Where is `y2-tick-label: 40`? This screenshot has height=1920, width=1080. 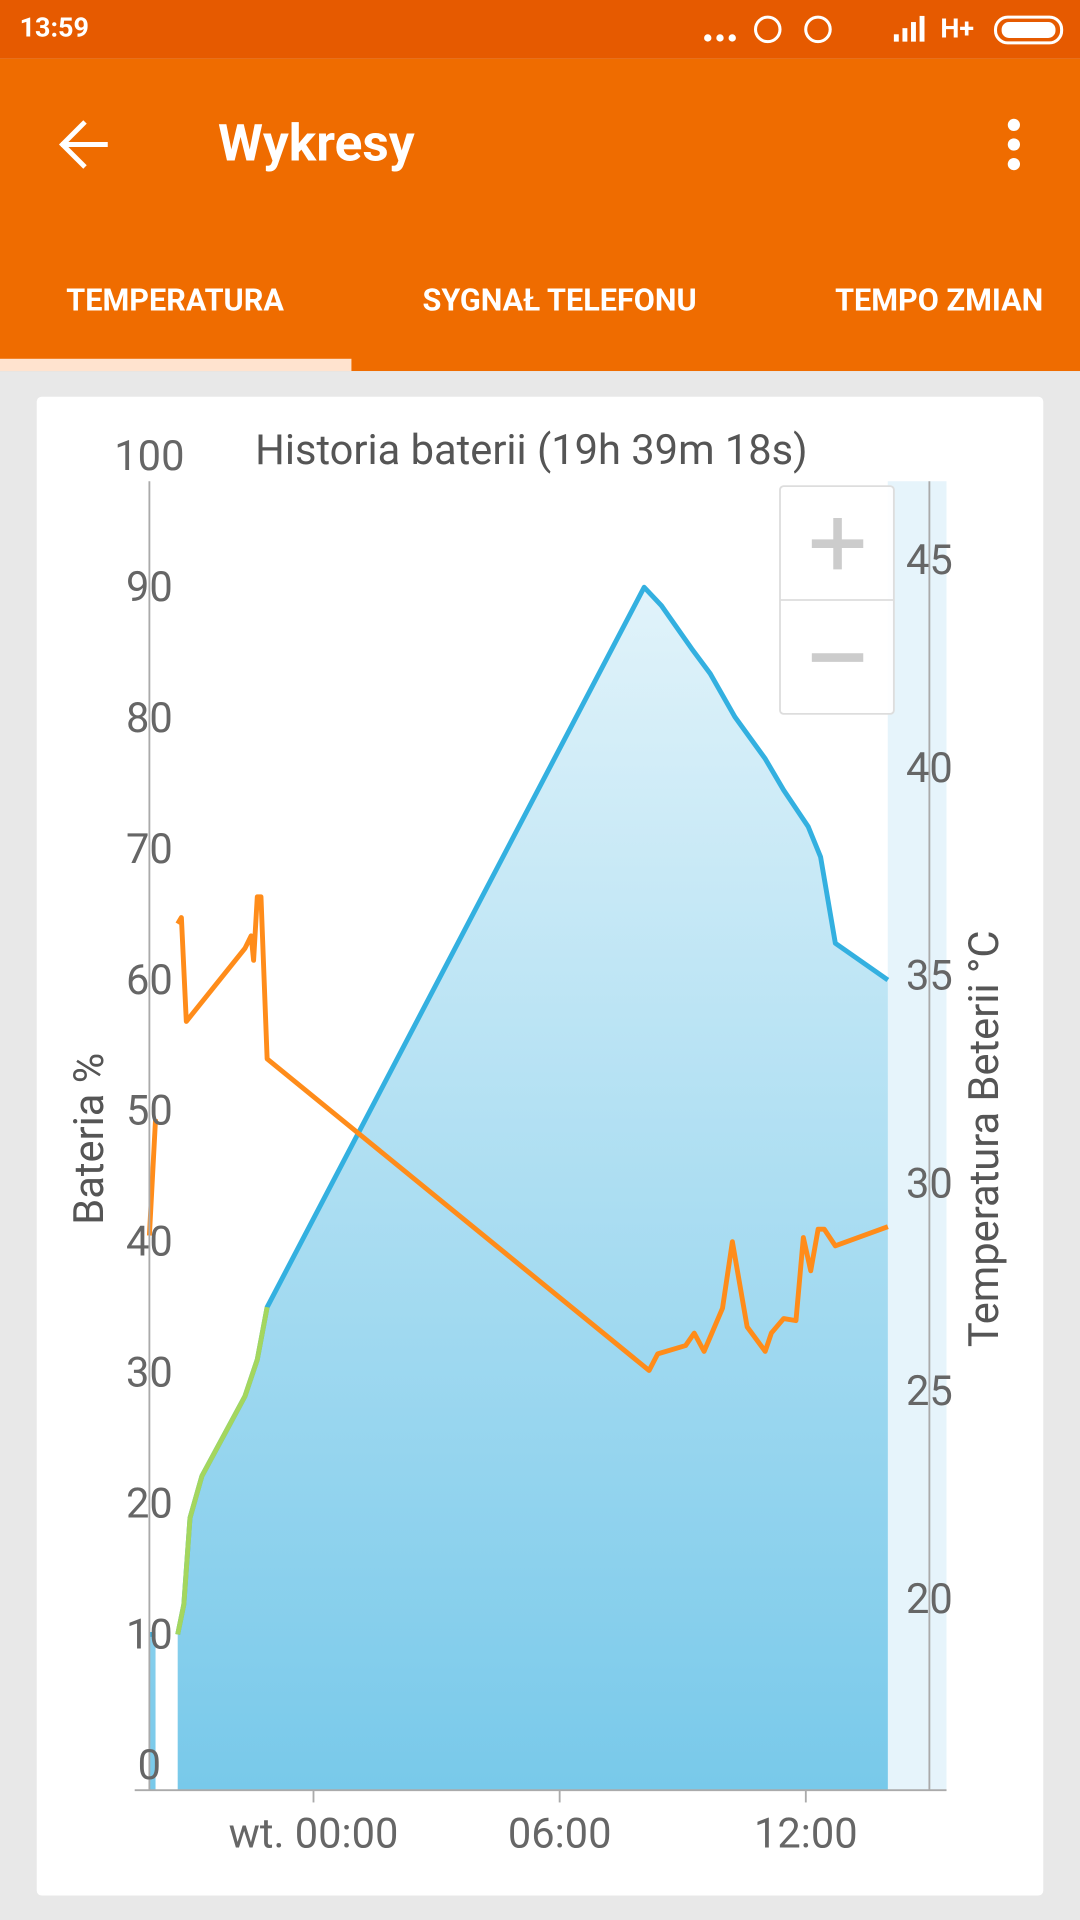
y2-tick-label: 40 is located at coordinates (929, 768).